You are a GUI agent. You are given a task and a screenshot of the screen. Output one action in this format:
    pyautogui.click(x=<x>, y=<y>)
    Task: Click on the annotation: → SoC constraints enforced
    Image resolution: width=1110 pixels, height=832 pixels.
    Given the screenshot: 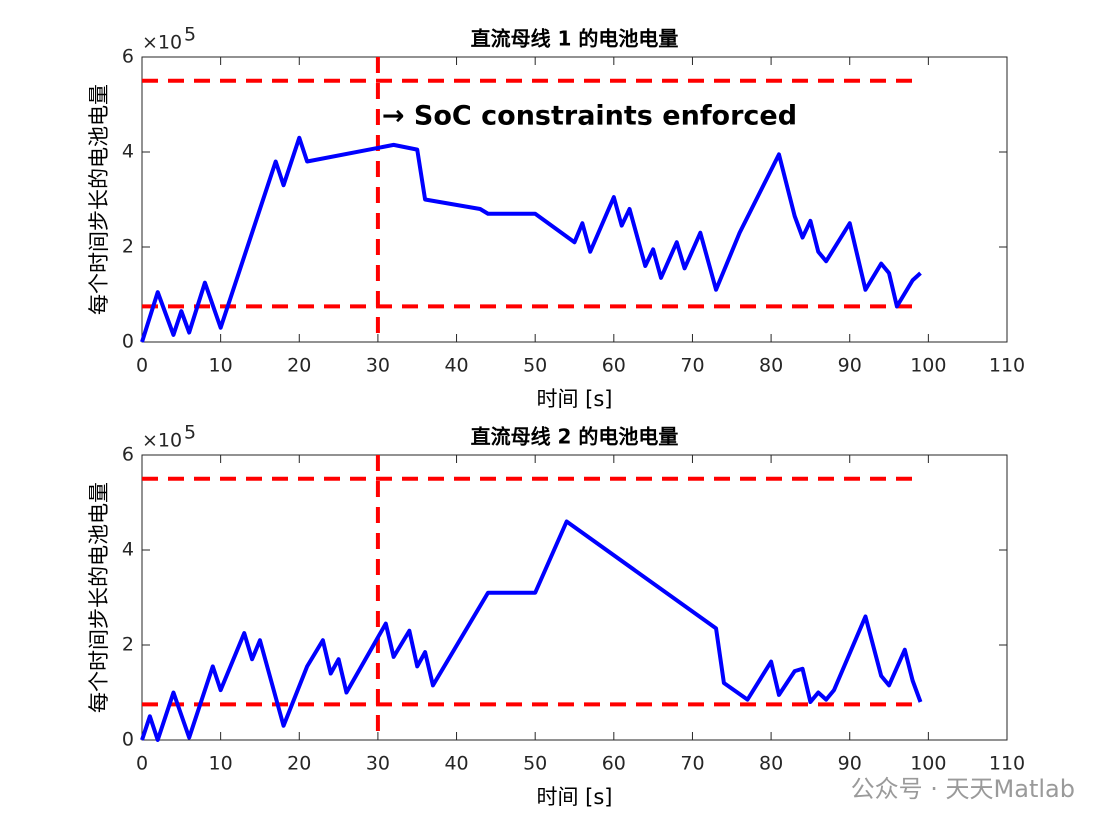 What is the action you would take?
    pyautogui.click(x=589, y=116)
    